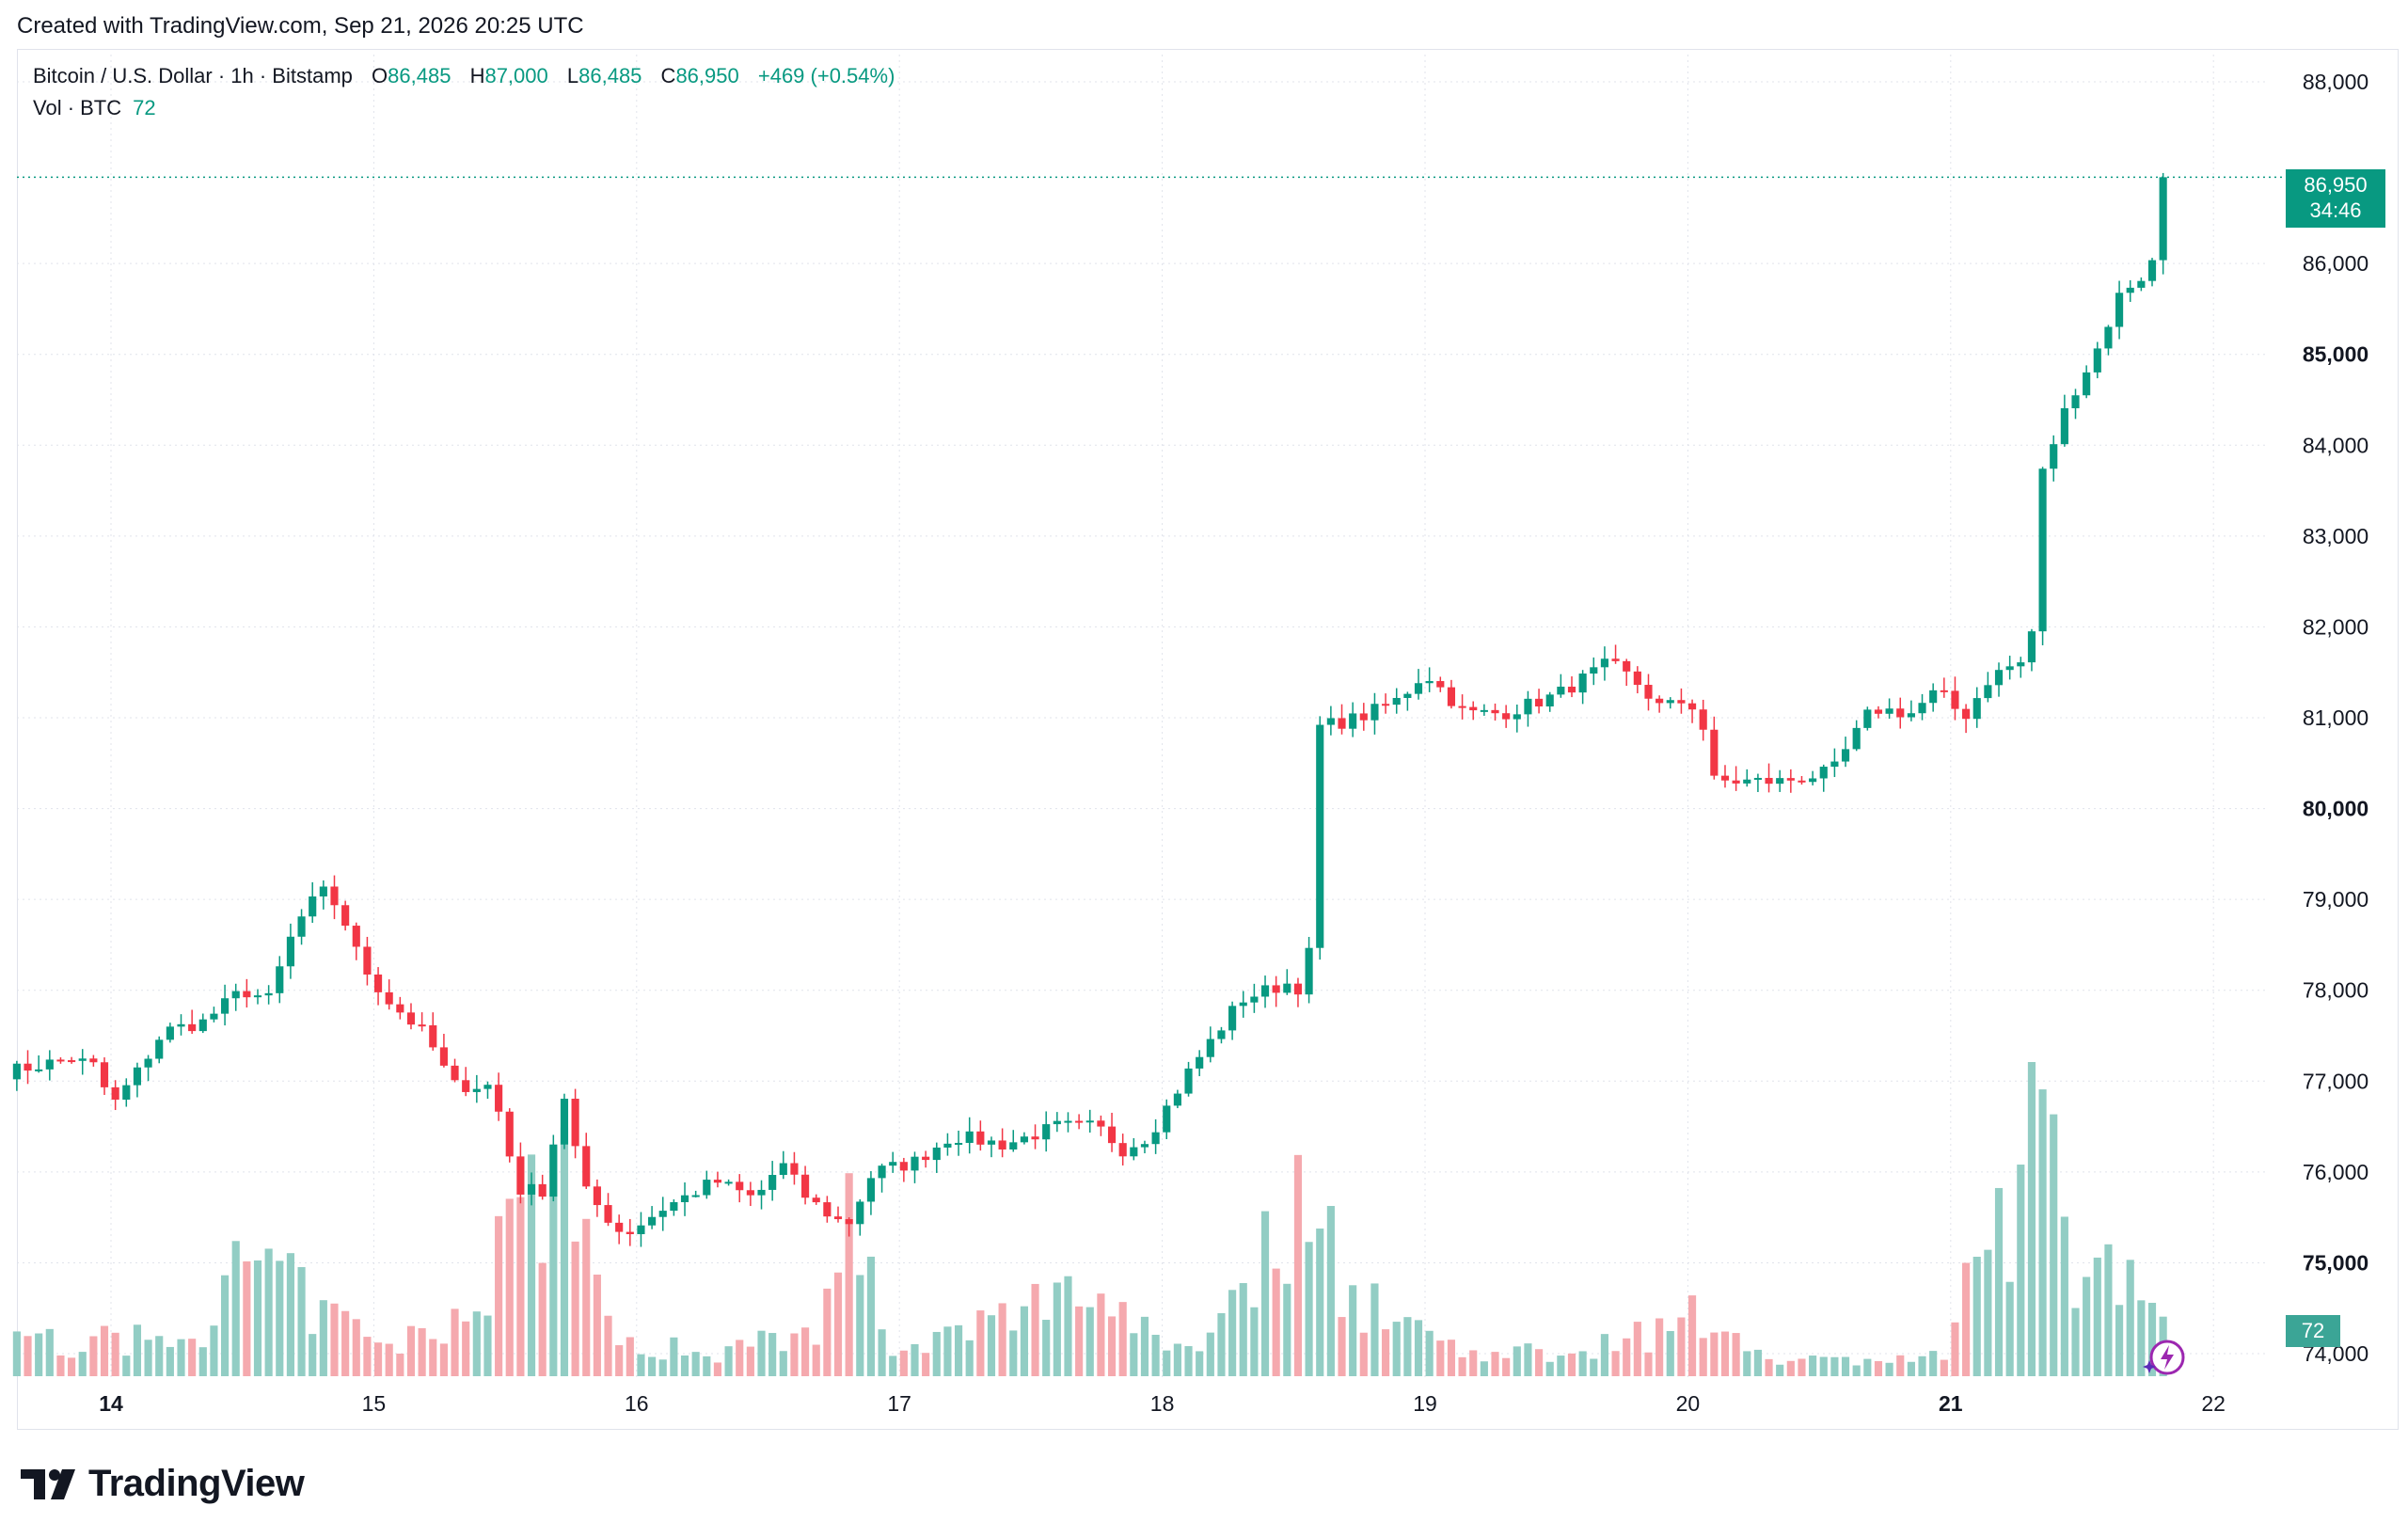 Image resolution: width=2408 pixels, height=1538 pixels. I want to click on lightning-icon, so click(2165, 1358).